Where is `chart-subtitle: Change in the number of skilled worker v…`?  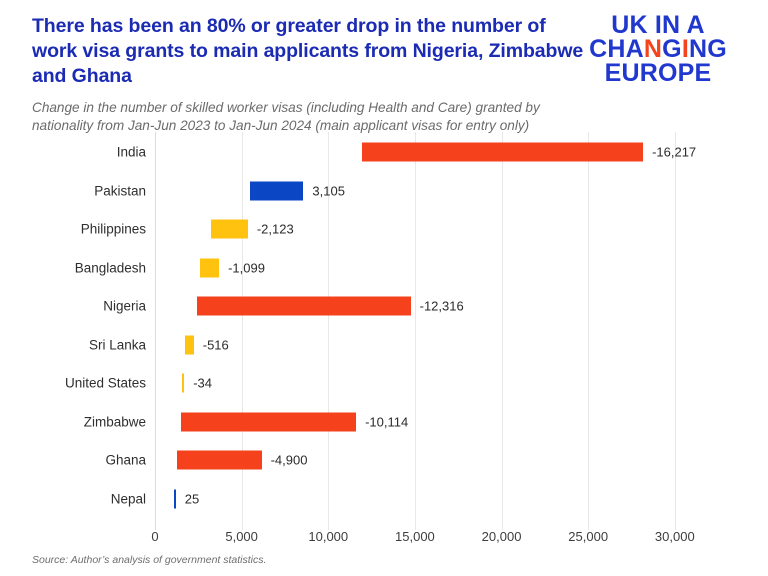
chart-subtitle: Change in the number of skilled worker v… is located at coordinates (286, 116).